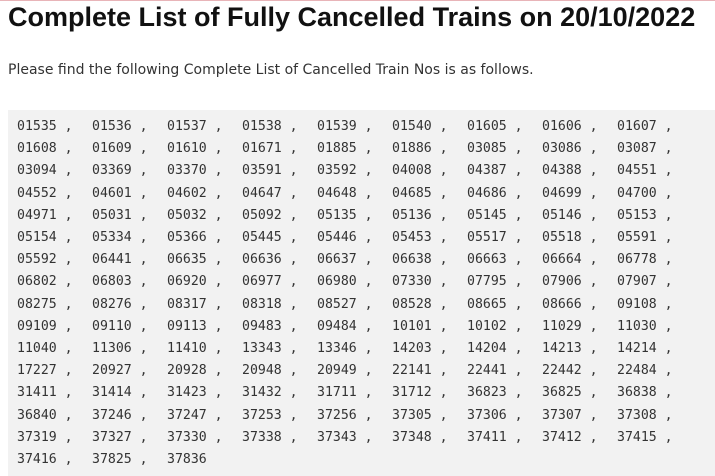 The image size is (715, 476). Describe the element at coordinates (412, 215) in the screenshot. I see `train-number: 05136` at that location.